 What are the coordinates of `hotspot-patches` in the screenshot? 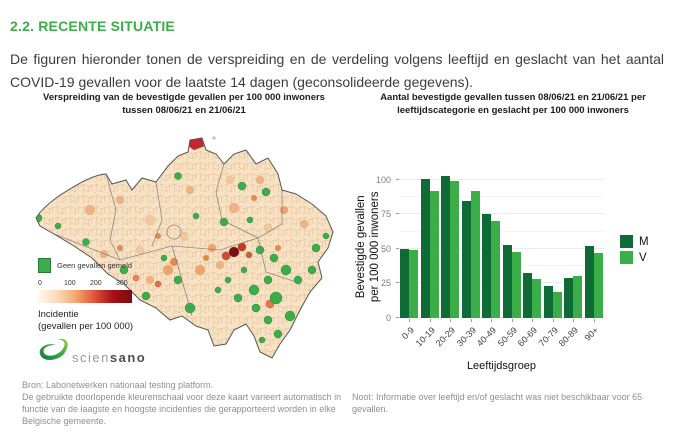 It's located at (203, 223).